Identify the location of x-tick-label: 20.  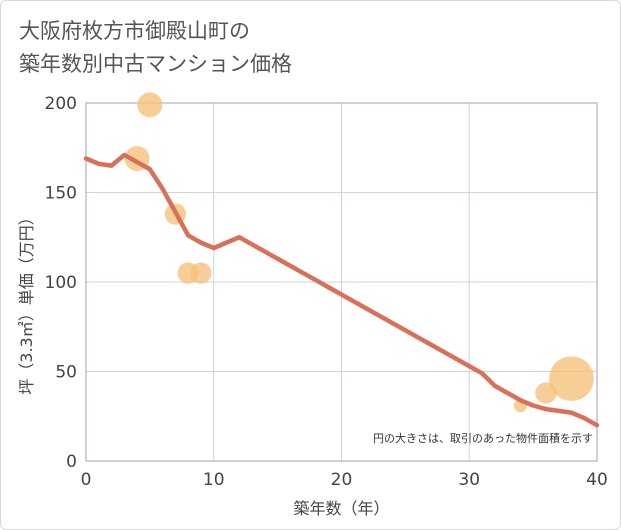
(342, 480).